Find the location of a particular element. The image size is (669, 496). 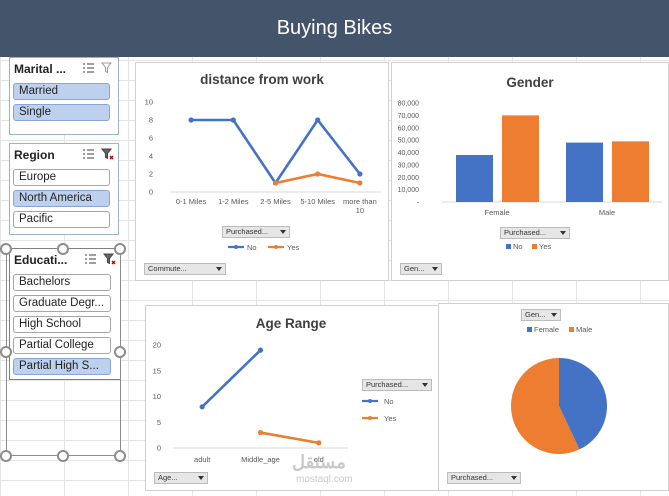

slicer-marital-status: Marital ... Married Single is located at coordinates (64, 96).